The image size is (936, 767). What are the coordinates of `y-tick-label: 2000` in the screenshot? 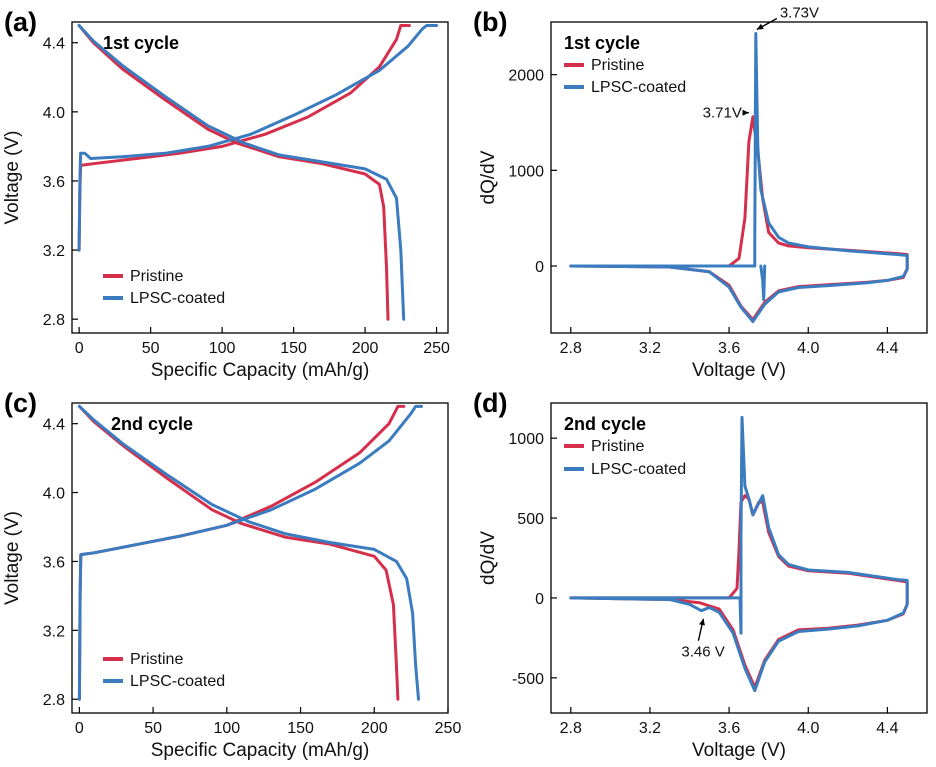 It's located at (526, 76).